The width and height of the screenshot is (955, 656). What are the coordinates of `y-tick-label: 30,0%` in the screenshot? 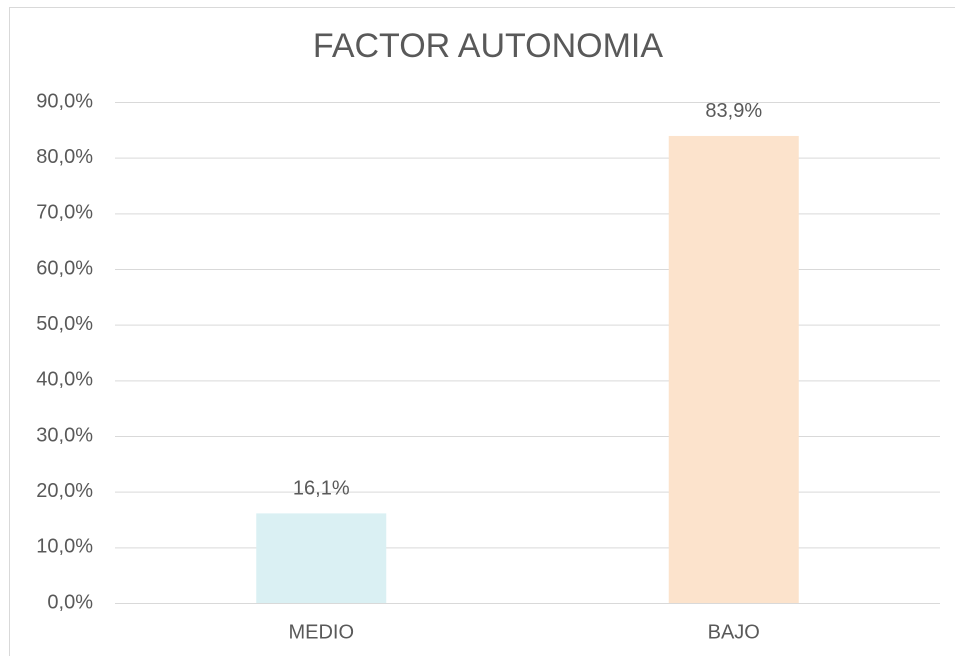 It's located at (64, 435).